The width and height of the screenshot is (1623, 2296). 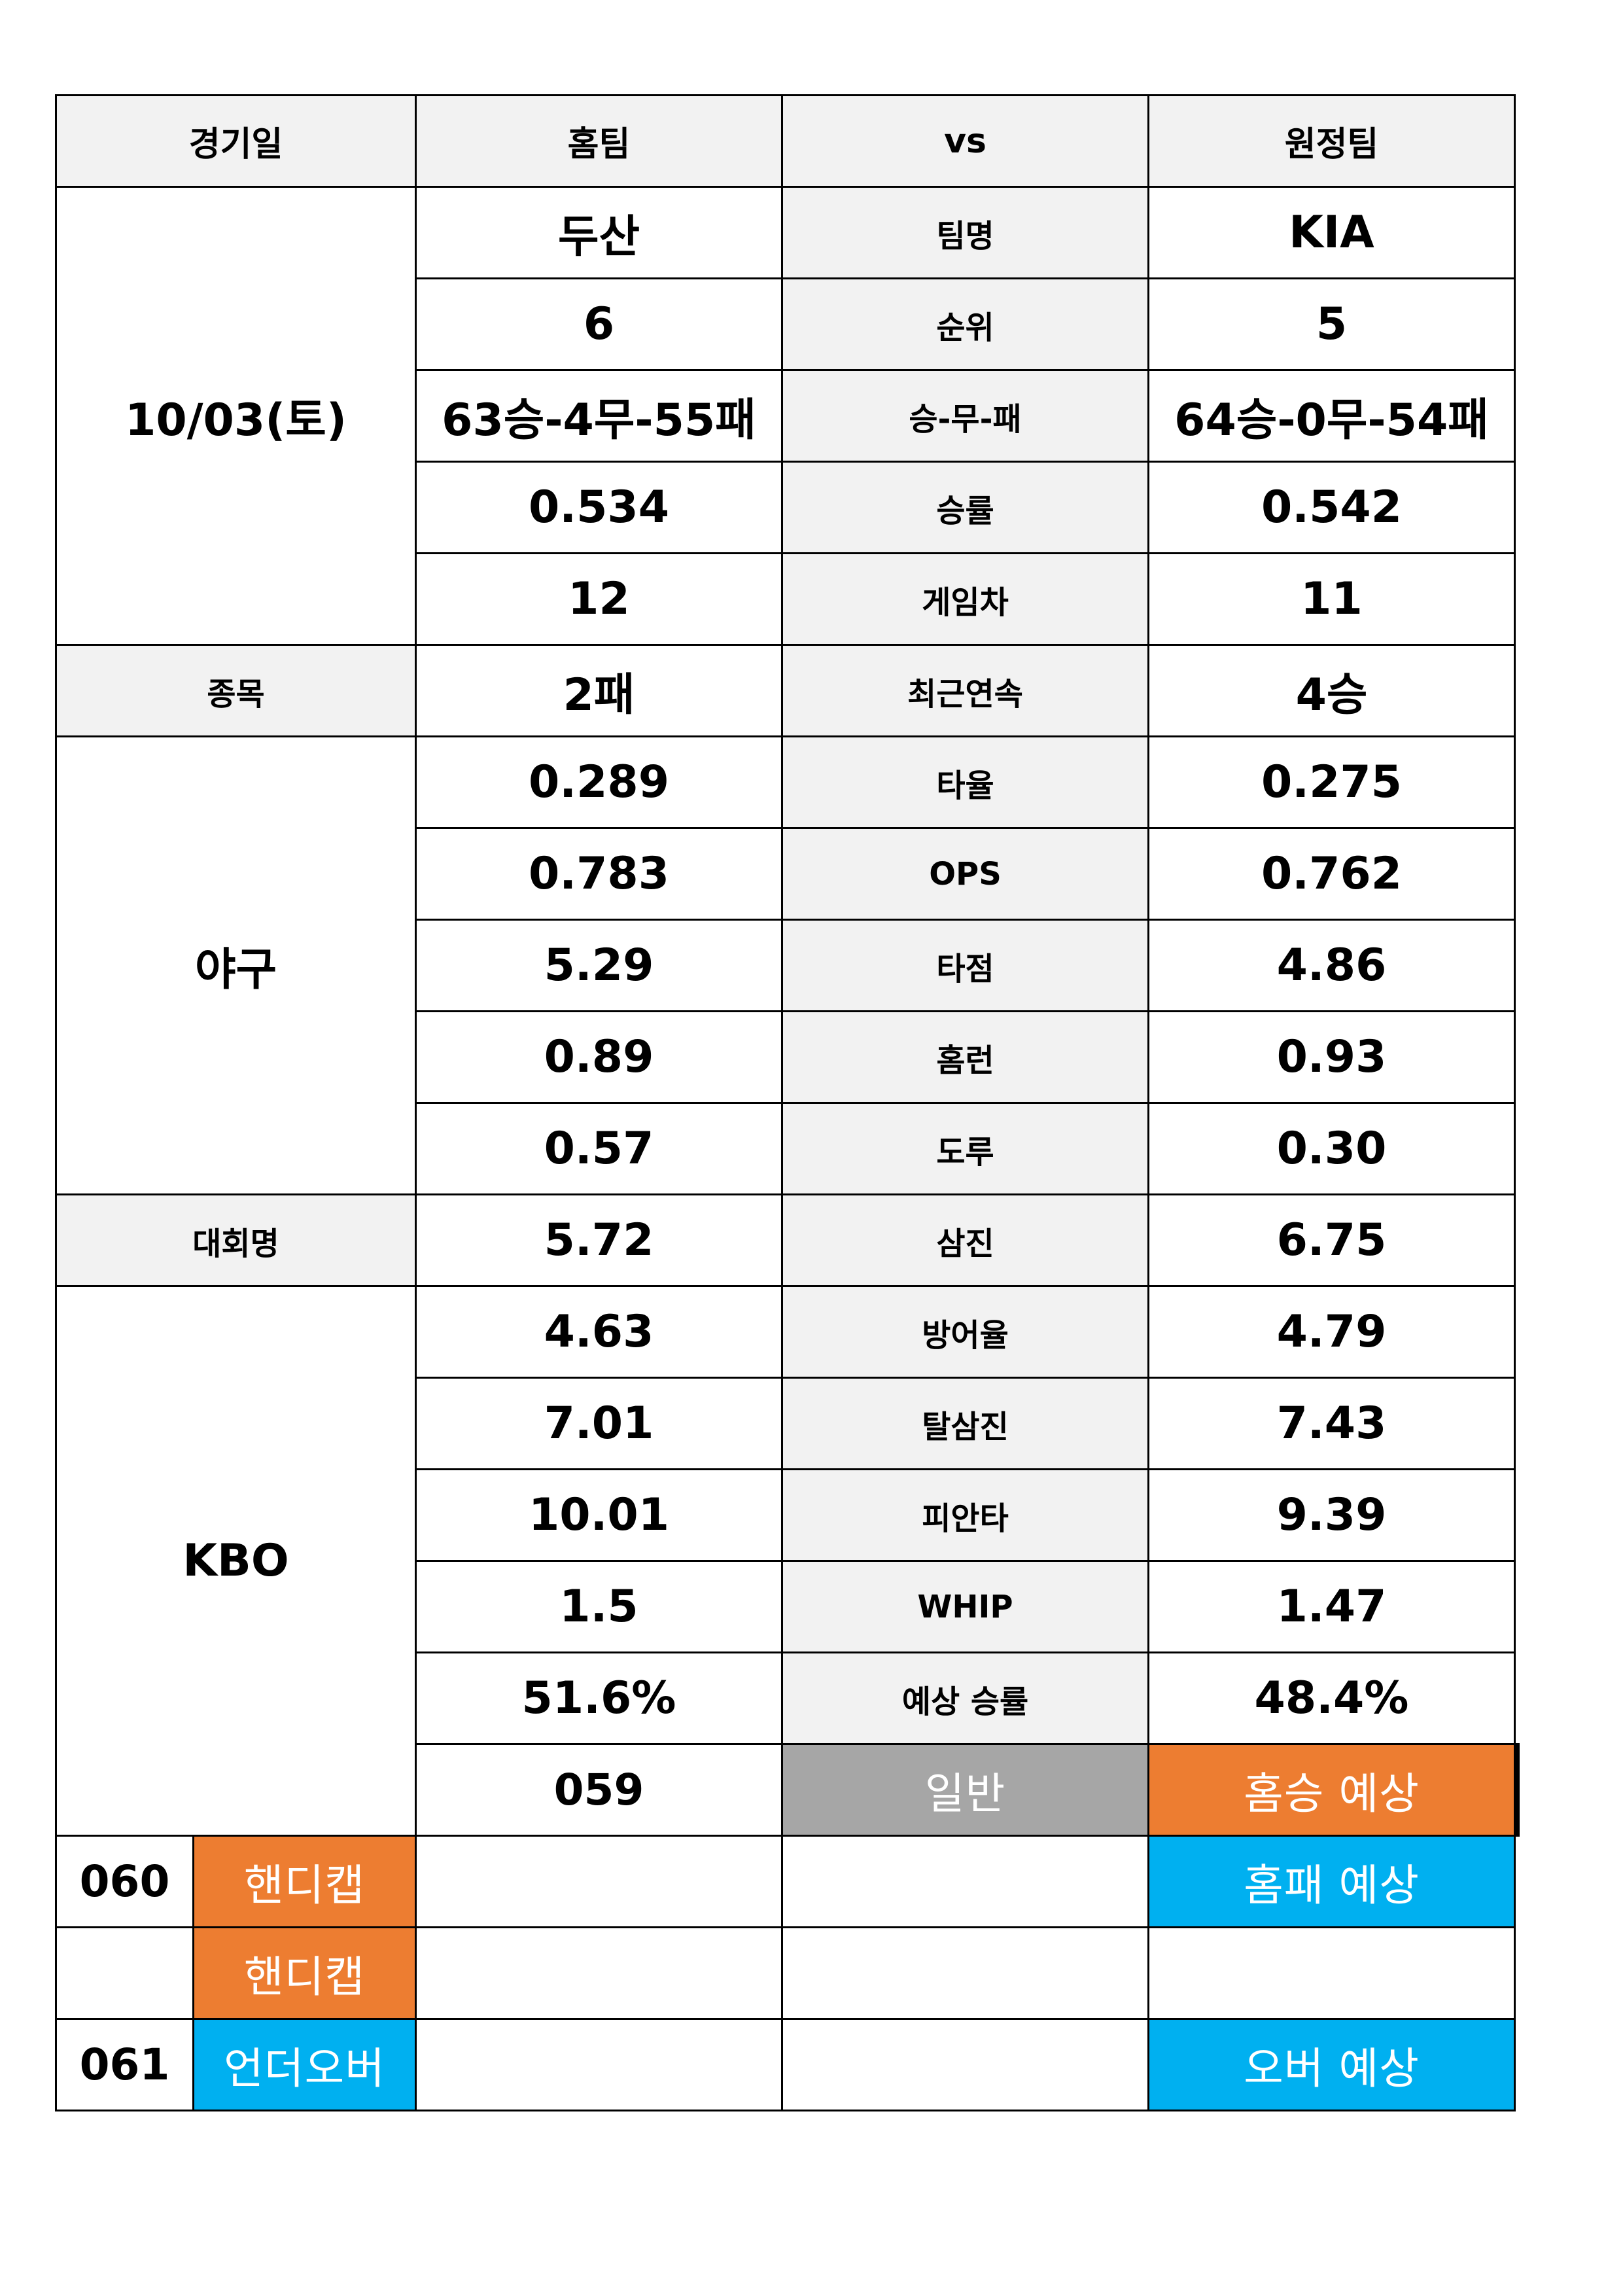 I want to click on stat-label: 순위, so click(x=965, y=324).